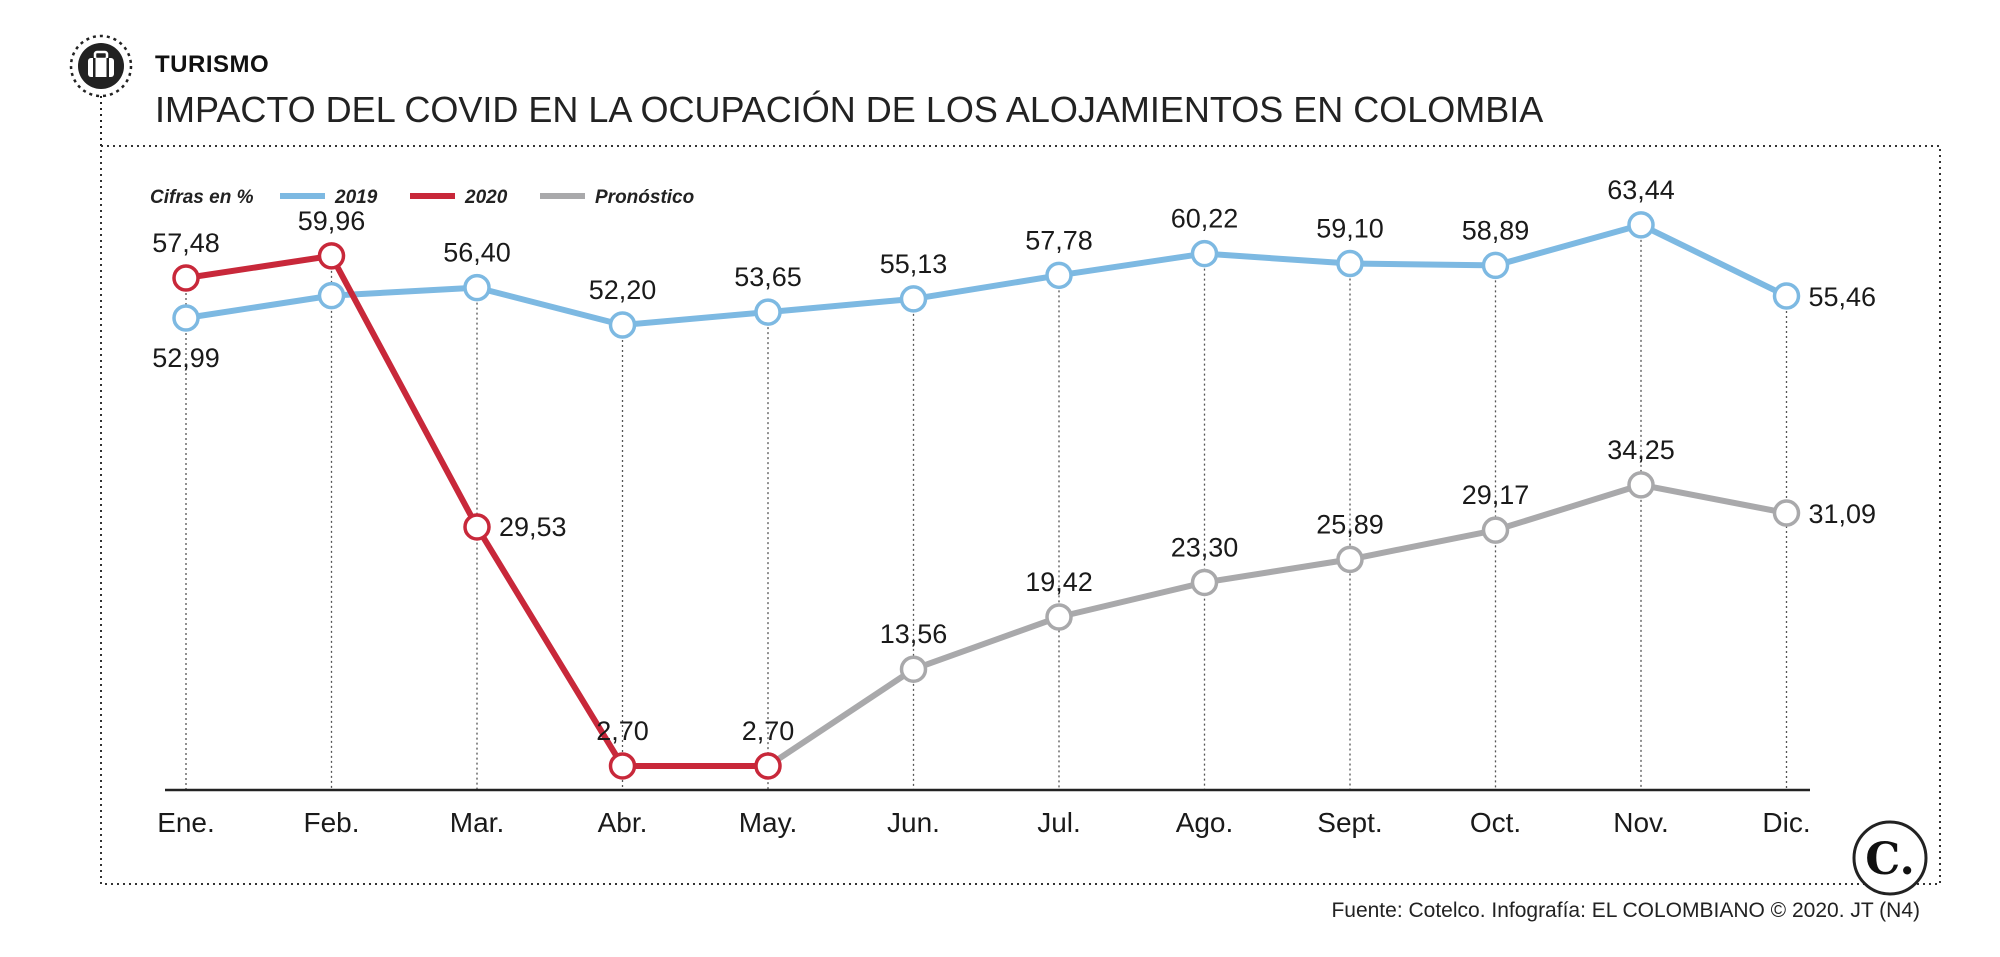  Describe the element at coordinates (1786, 822) in the screenshot. I see `x-tick-label: Dic.` at that location.